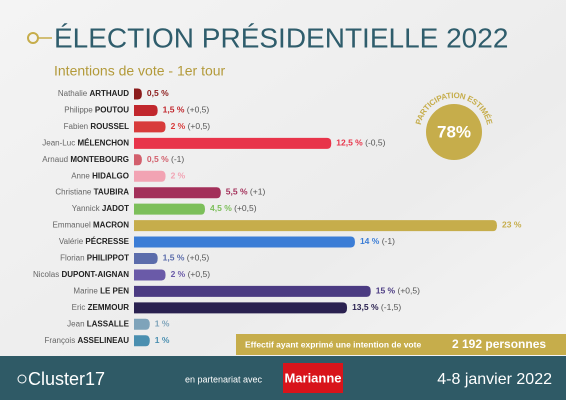 This screenshot has height=400, width=566. Describe the element at coordinates (91, 225) in the screenshot. I see `category-label: Emmanuel MACRON` at that location.